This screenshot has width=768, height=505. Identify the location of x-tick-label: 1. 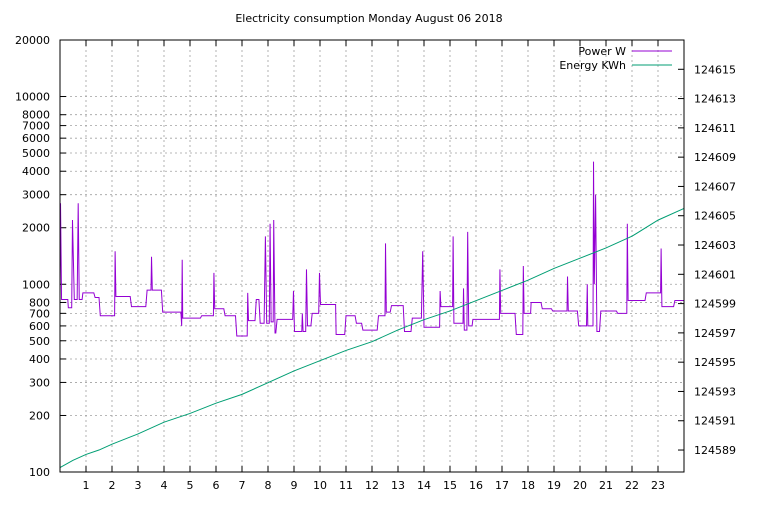
(86, 485).